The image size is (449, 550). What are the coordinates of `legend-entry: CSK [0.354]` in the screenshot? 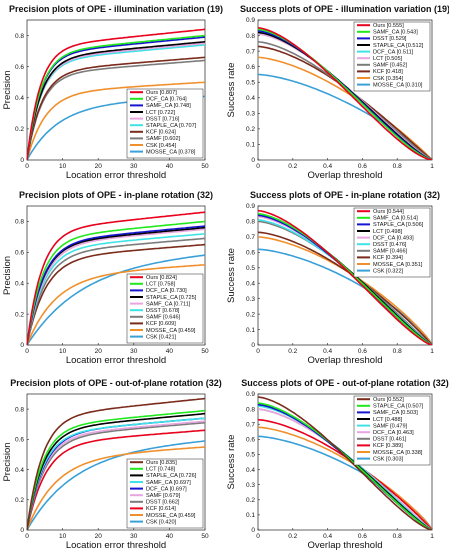 It's located at (388, 79).